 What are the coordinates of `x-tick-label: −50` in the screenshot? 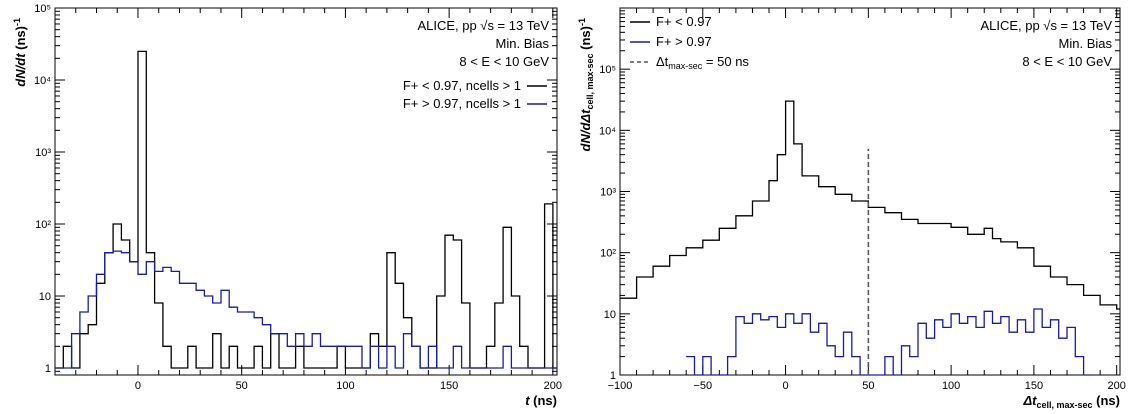 It's located at (702, 386).